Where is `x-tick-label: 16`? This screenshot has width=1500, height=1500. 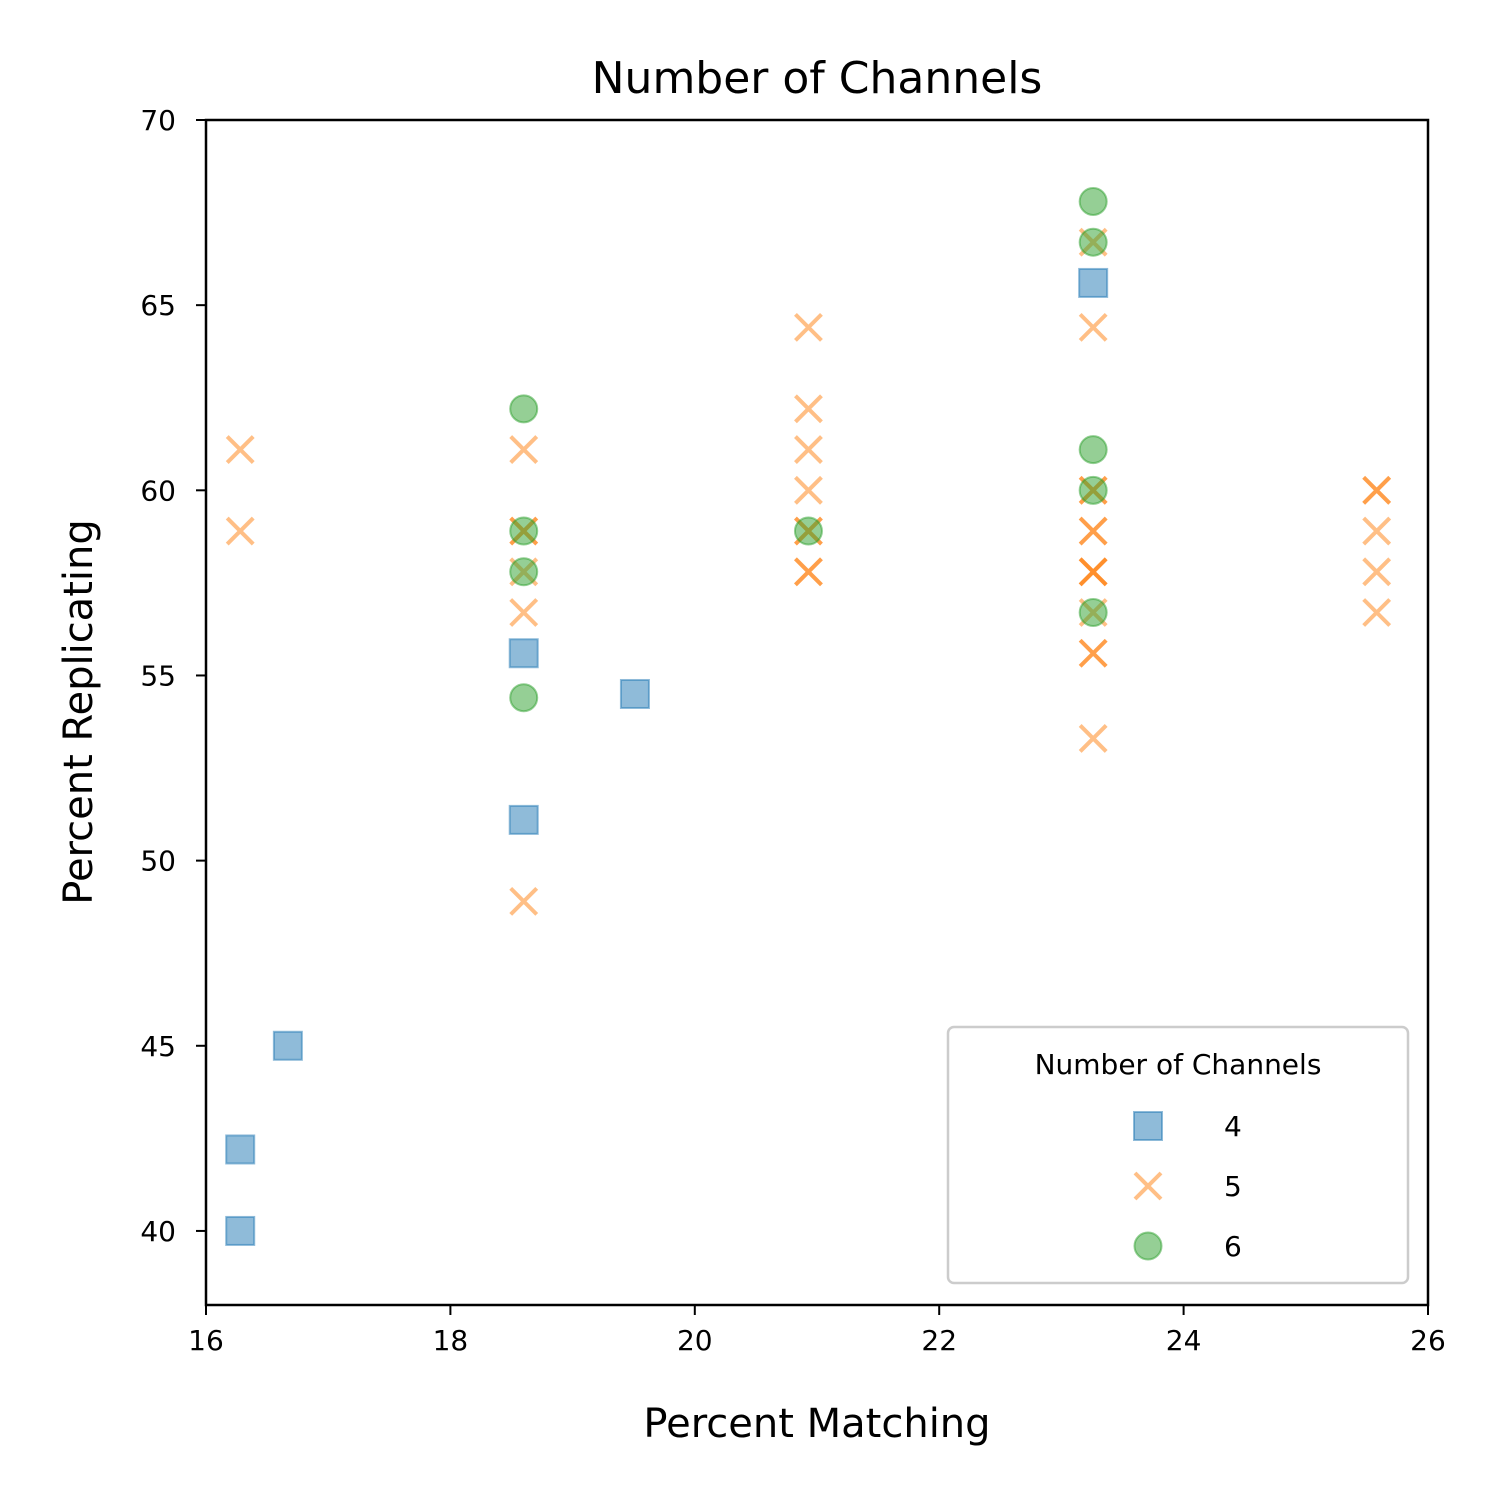
x-tick-label: 16 is located at coordinates (206, 1340).